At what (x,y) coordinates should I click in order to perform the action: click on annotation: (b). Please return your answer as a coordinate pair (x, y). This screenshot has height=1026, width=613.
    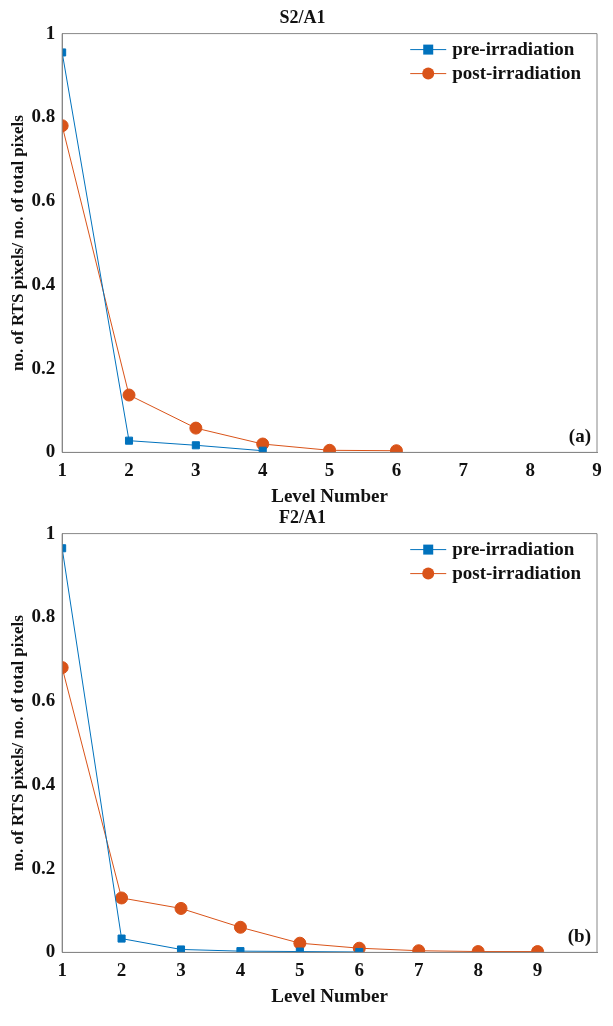
    Looking at the image, I should click on (579, 935).